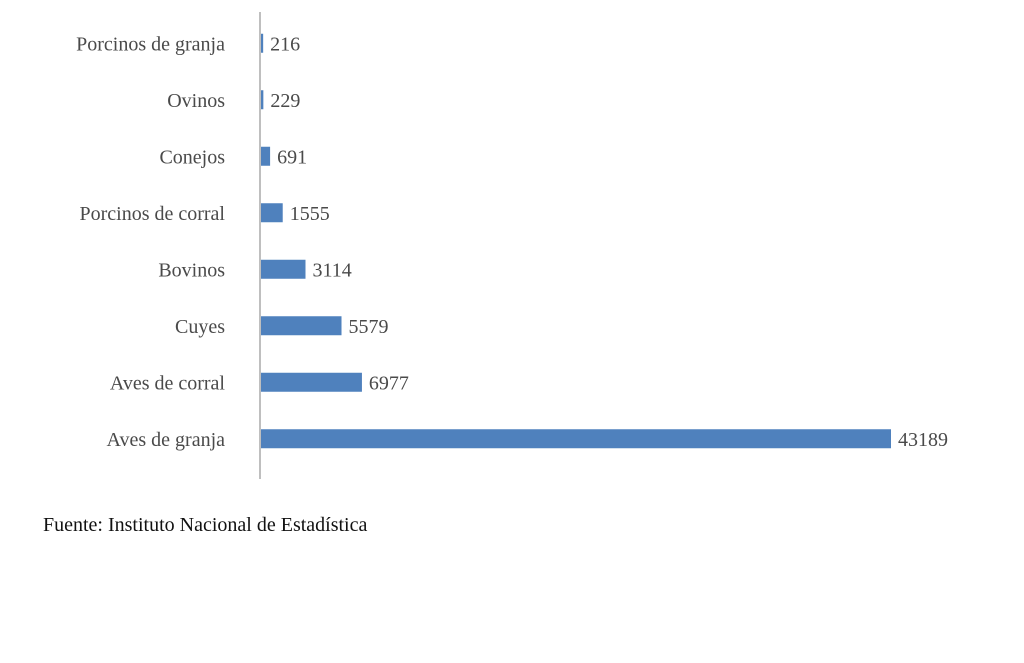  What do you see at coordinates (331, 270) in the screenshot?
I see `value-label: 3114` at bounding box center [331, 270].